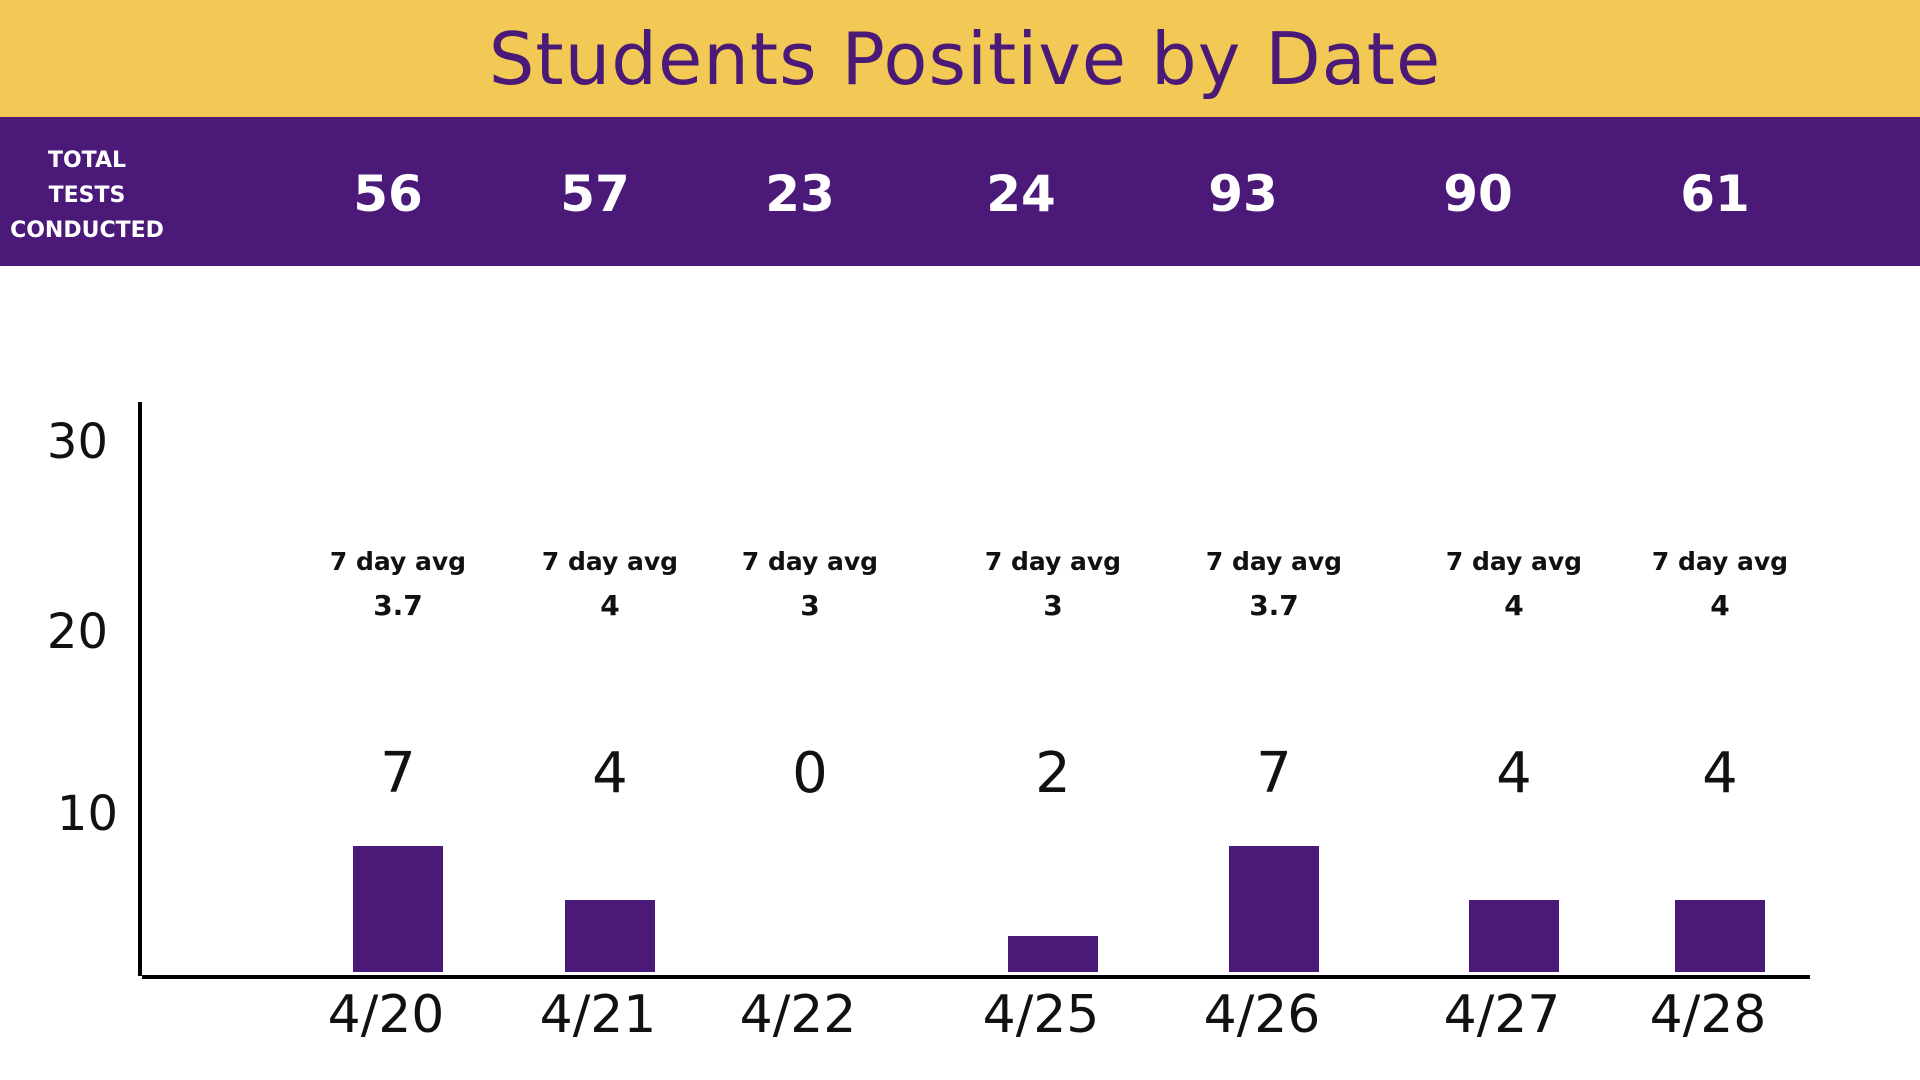  I want to click on total-tests-value: 56, so click(388, 194).